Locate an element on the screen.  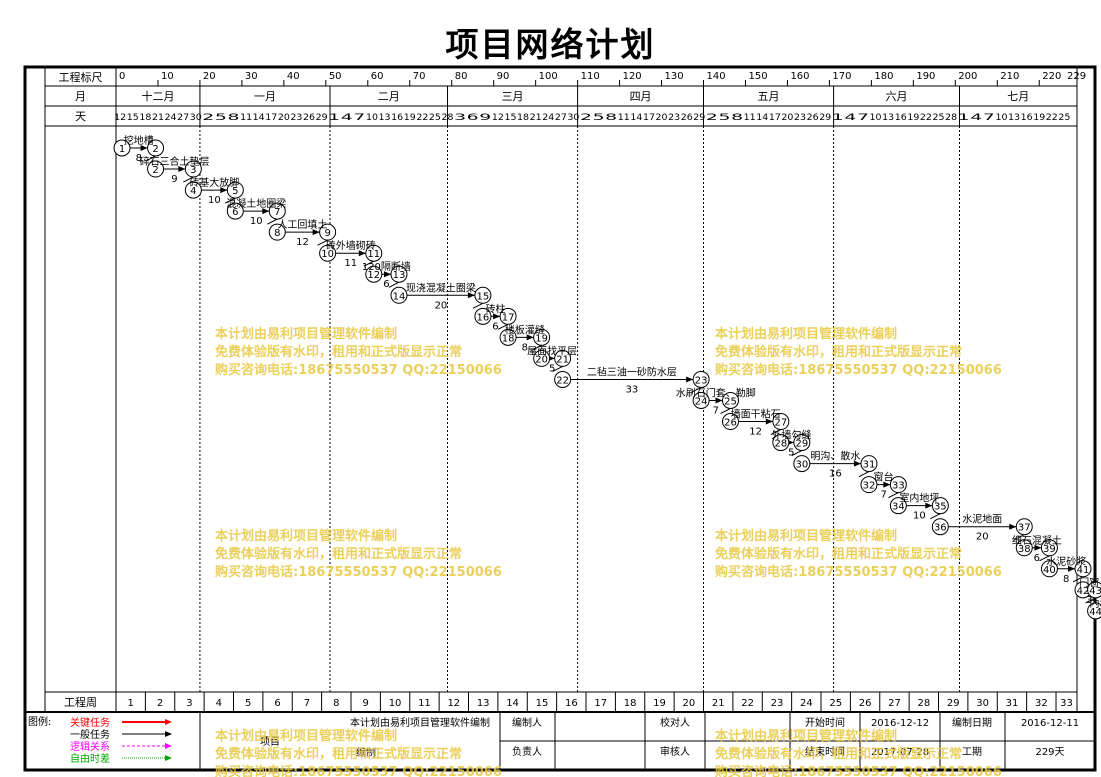
ruler-tick-label: 160 is located at coordinates (799, 76).